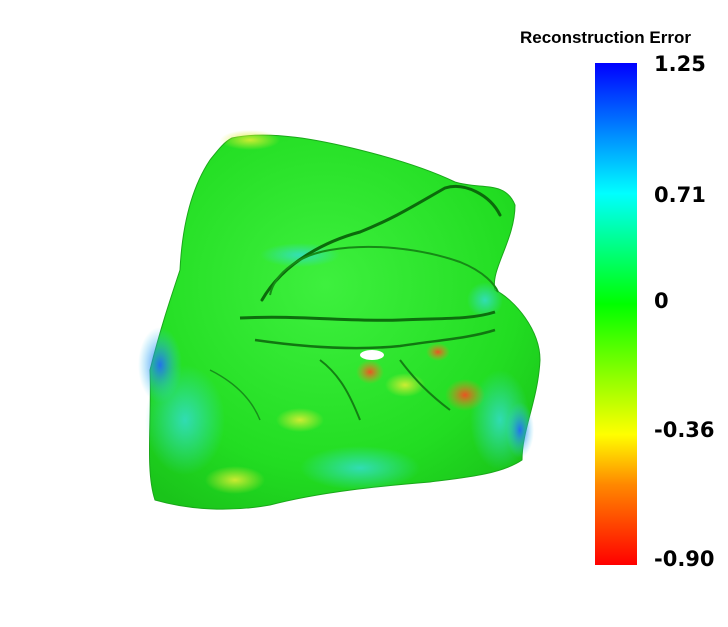 The image size is (728, 627). I want to click on colorbar-title: Reconstruction Error, so click(605, 37).